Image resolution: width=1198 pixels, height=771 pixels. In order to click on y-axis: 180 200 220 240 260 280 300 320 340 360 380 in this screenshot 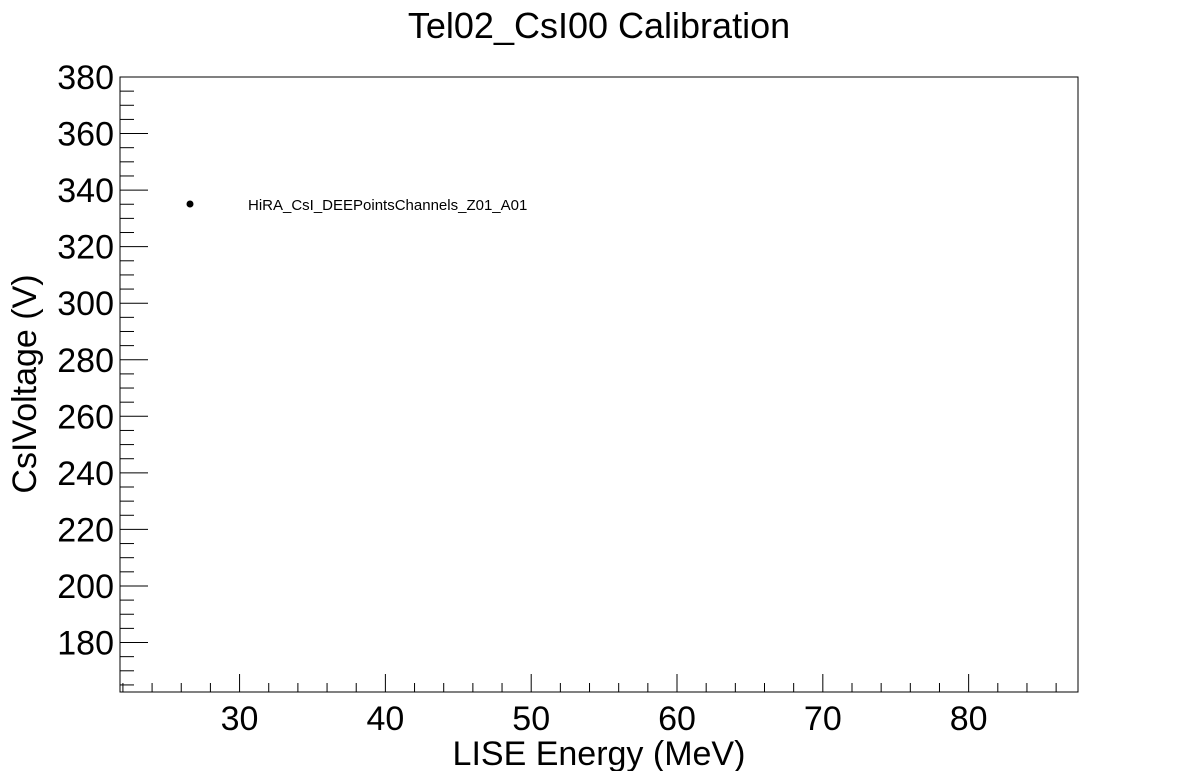, I will do `click(102, 372)`.